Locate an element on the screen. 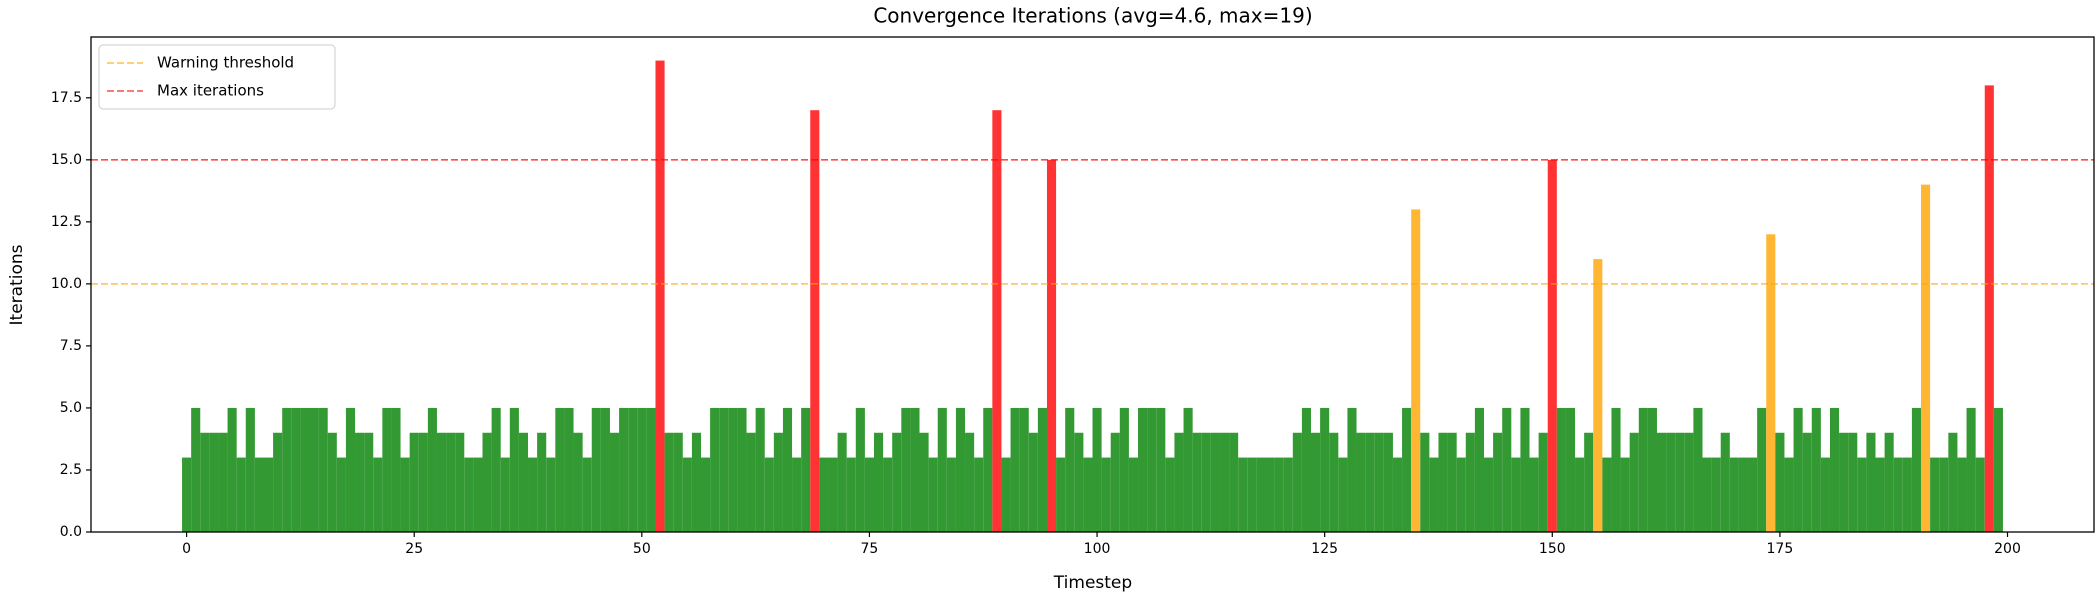 The width and height of the screenshot is (2100, 600). legend: Warning threshold Max iterations is located at coordinates (217, 77).